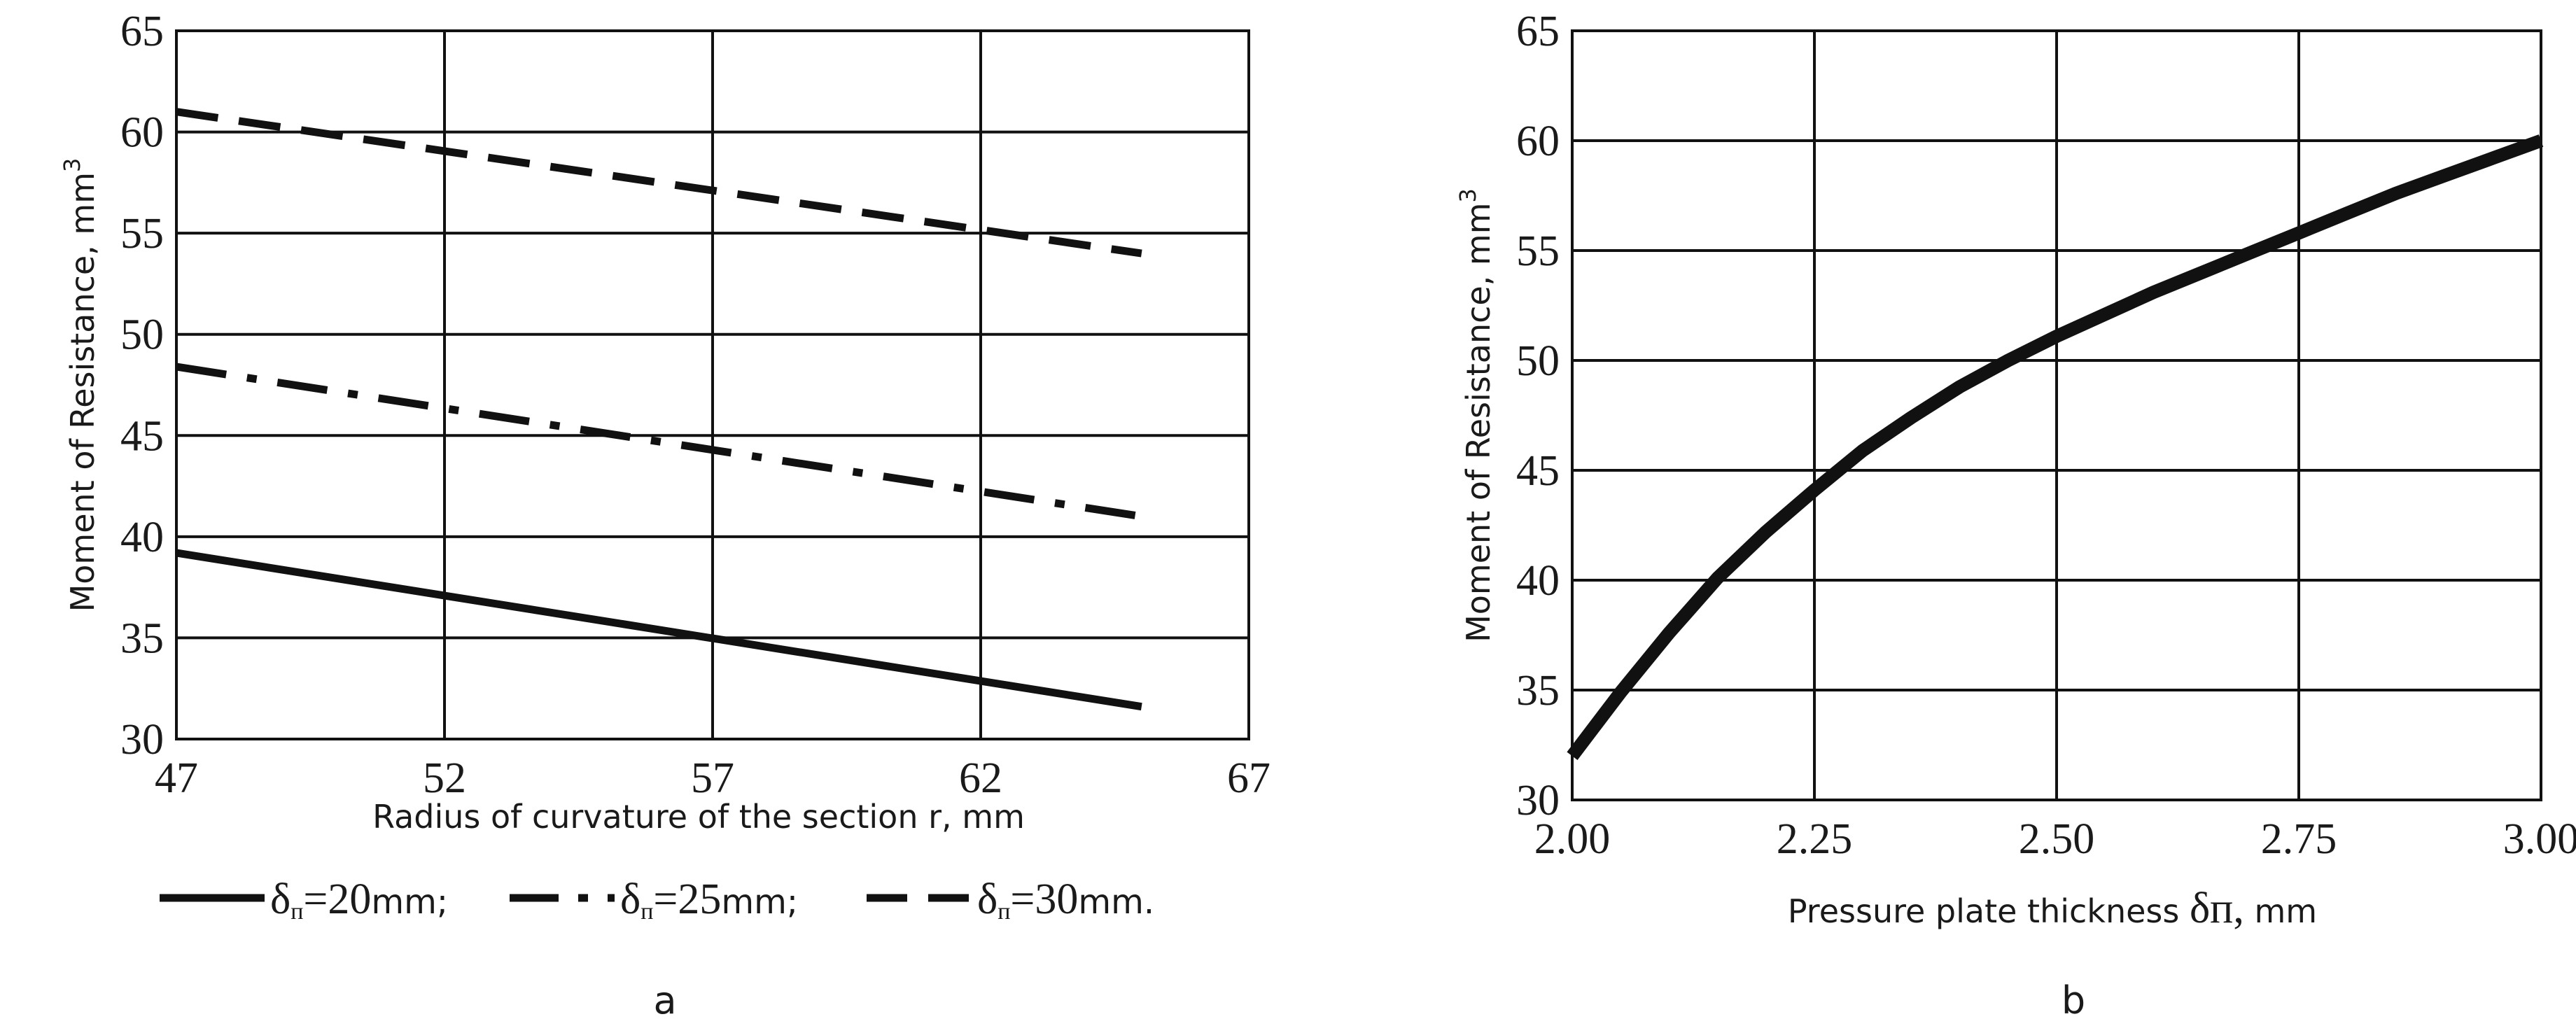  I want to click on a-series-2-line, so click(659, 183).